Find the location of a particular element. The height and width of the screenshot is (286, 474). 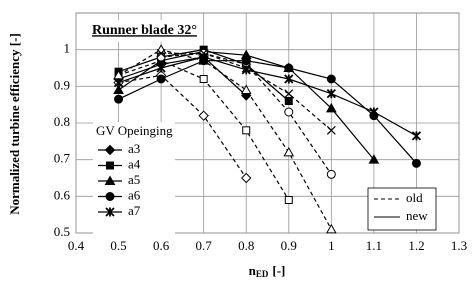

x-tick-label: 1.3 is located at coordinates (459, 245).